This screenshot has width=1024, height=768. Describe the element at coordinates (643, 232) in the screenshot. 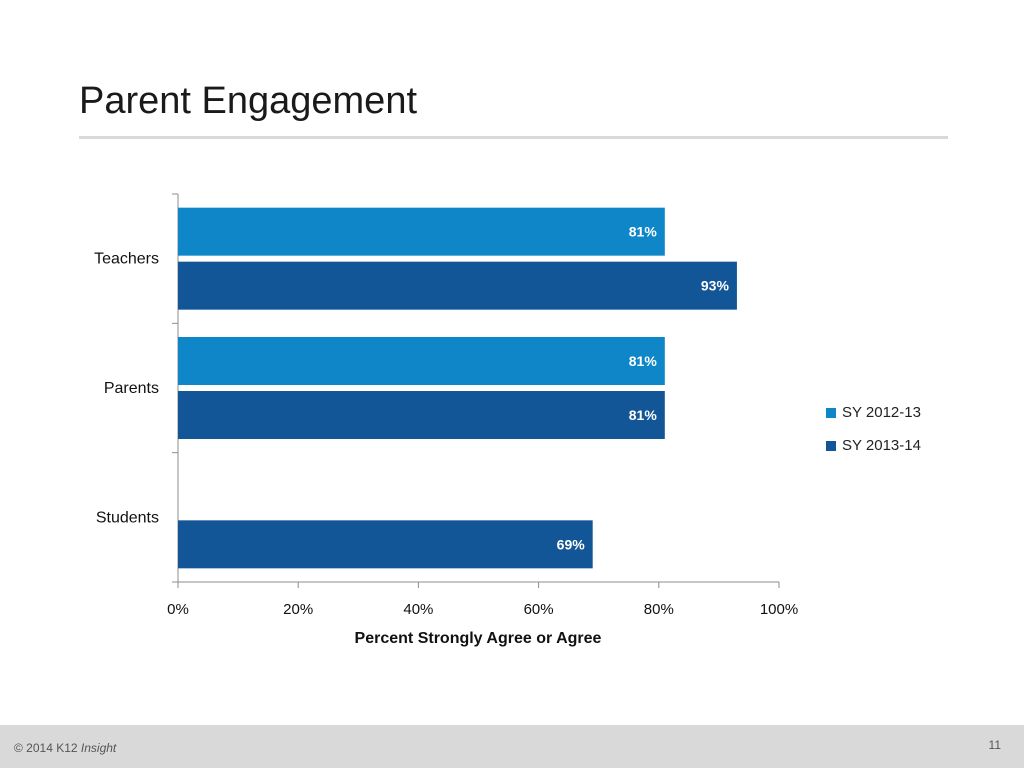

I see `data-label-teachers-series-1: 81%` at that location.